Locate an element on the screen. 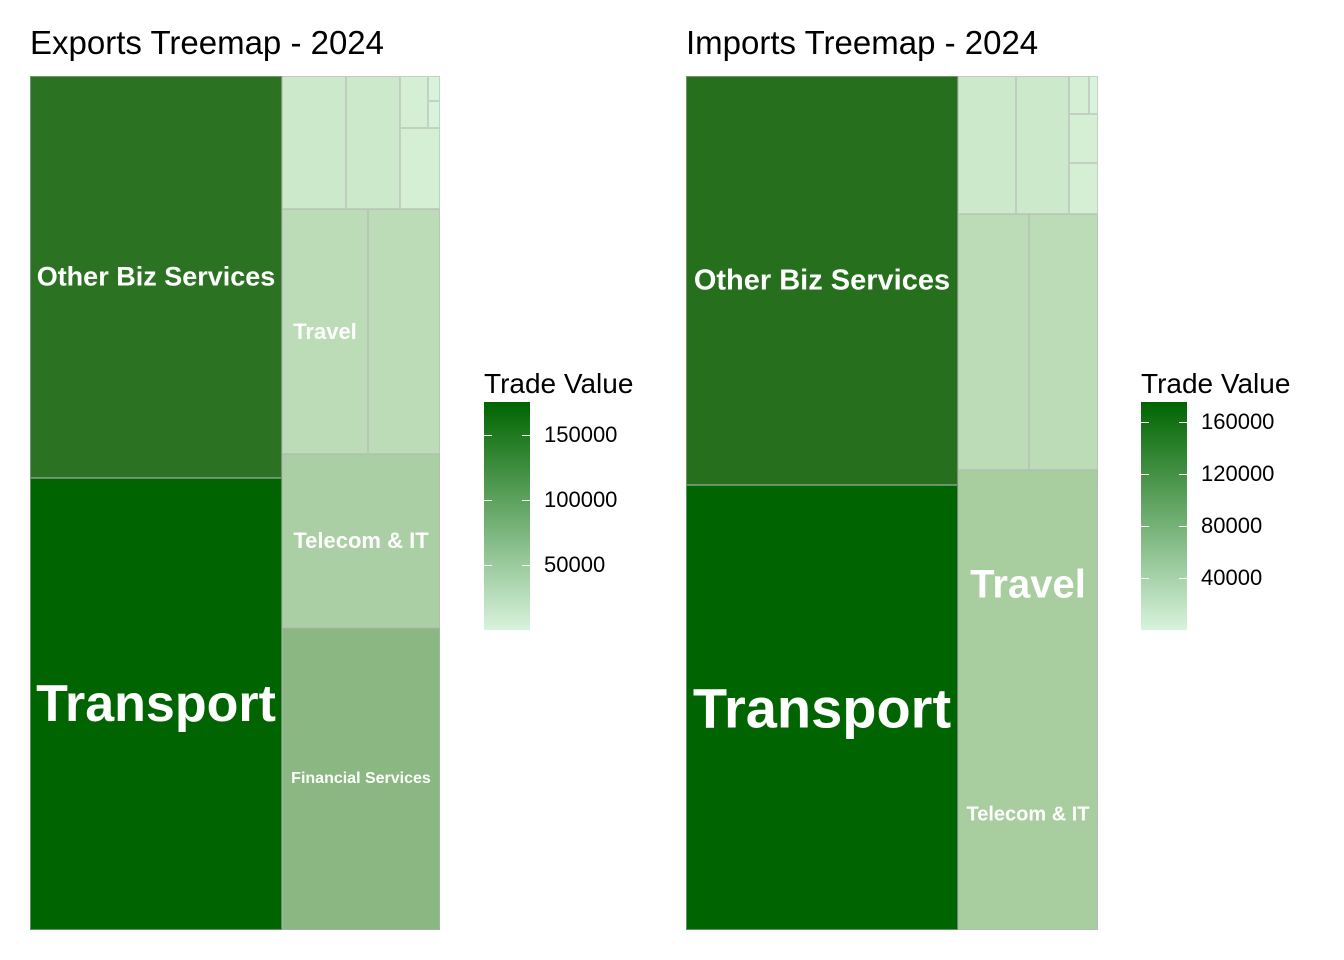 This screenshot has width=1344, height=960. legend-tick-label: 120000 is located at coordinates (1238, 473).